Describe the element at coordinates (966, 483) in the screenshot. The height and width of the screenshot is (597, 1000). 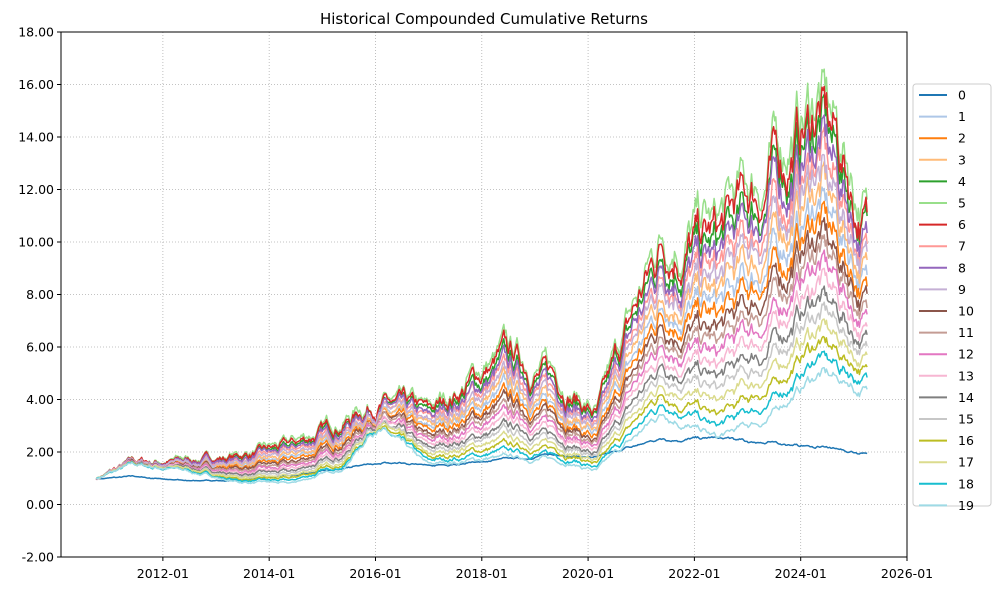
I see `legend-label: 18` at that location.